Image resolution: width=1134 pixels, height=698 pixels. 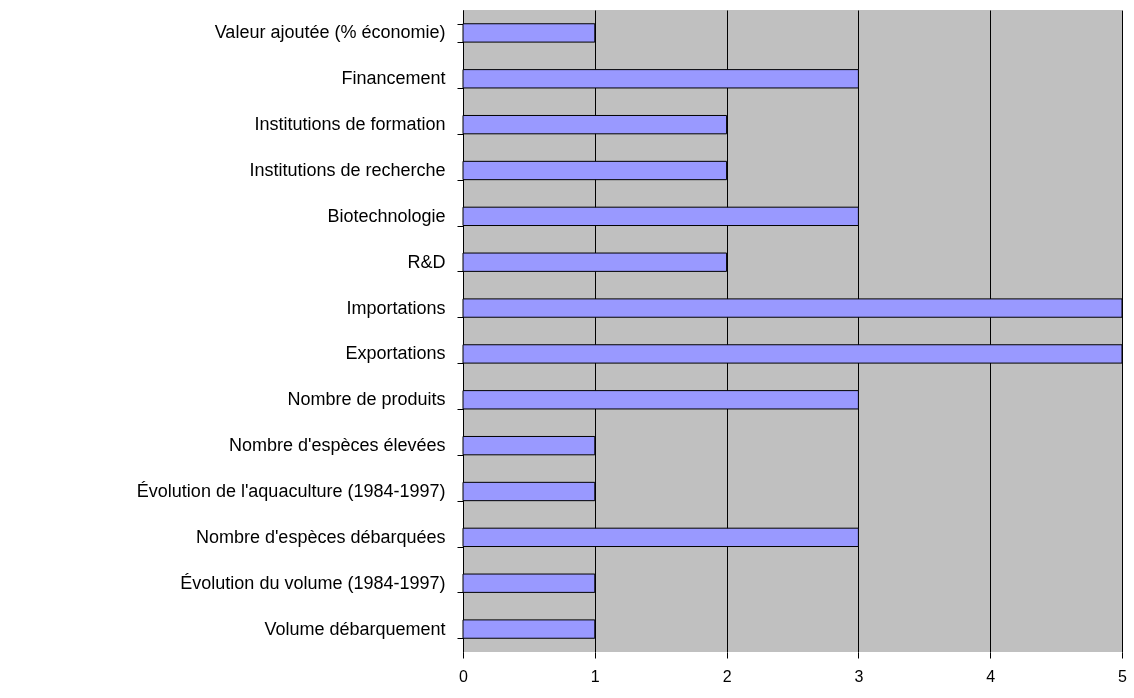 I want to click on x-tick-label: 3, so click(x=859, y=676).